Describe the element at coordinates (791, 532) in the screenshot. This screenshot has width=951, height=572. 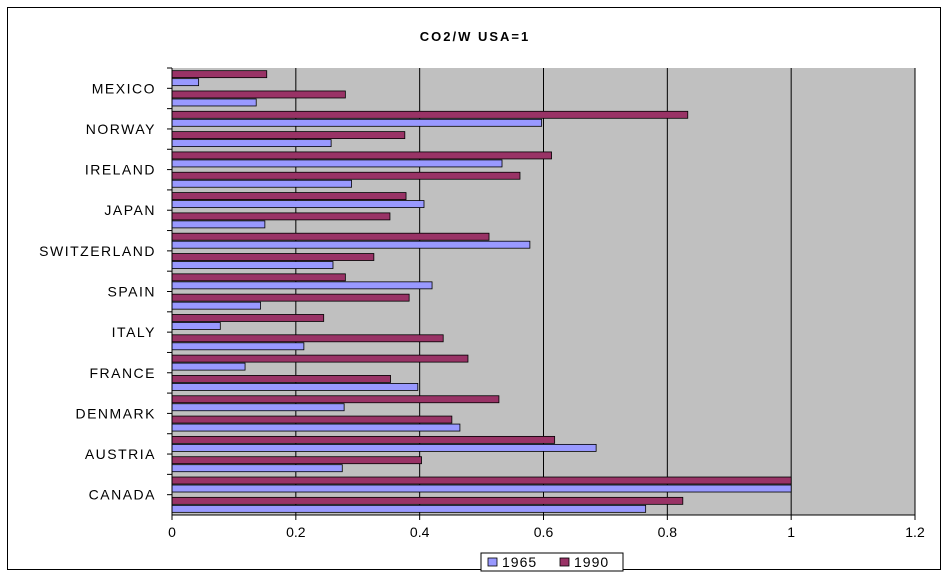
I see `x-tick-label: 1` at that location.